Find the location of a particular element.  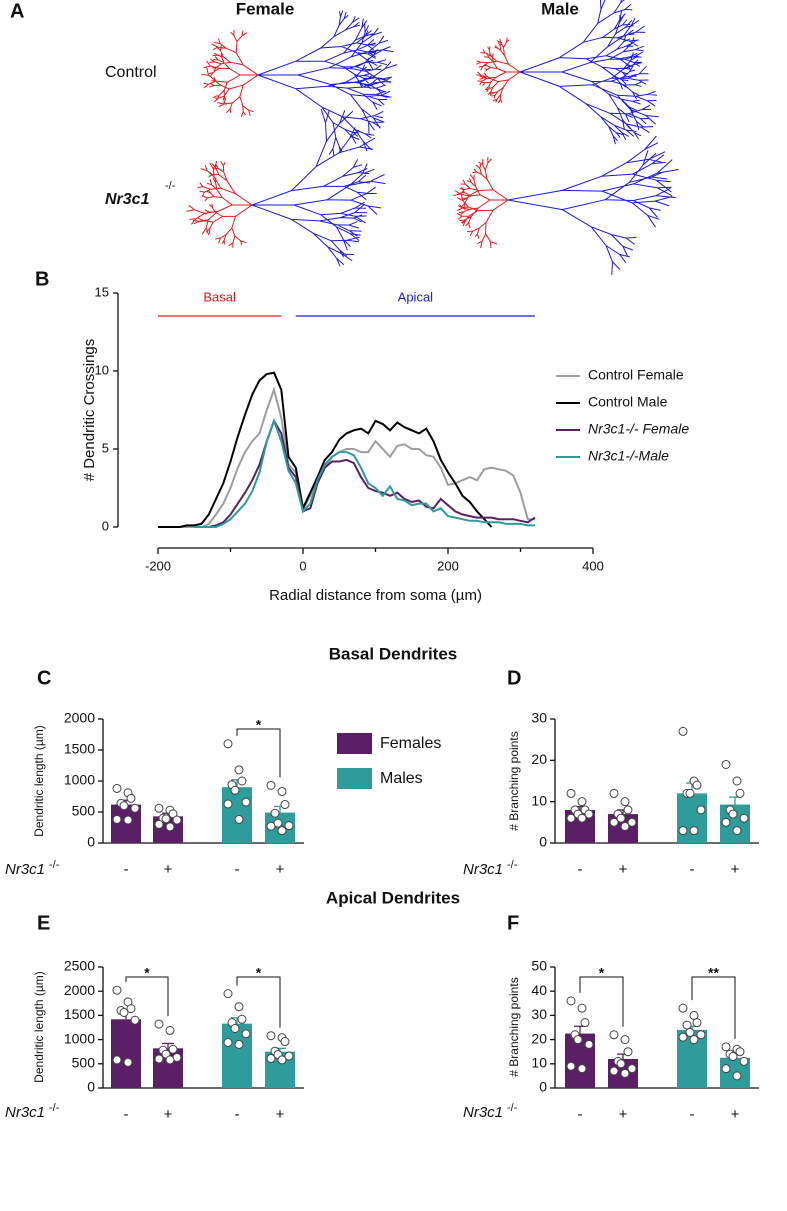

annotation: Basal is located at coordinates (219, 296).